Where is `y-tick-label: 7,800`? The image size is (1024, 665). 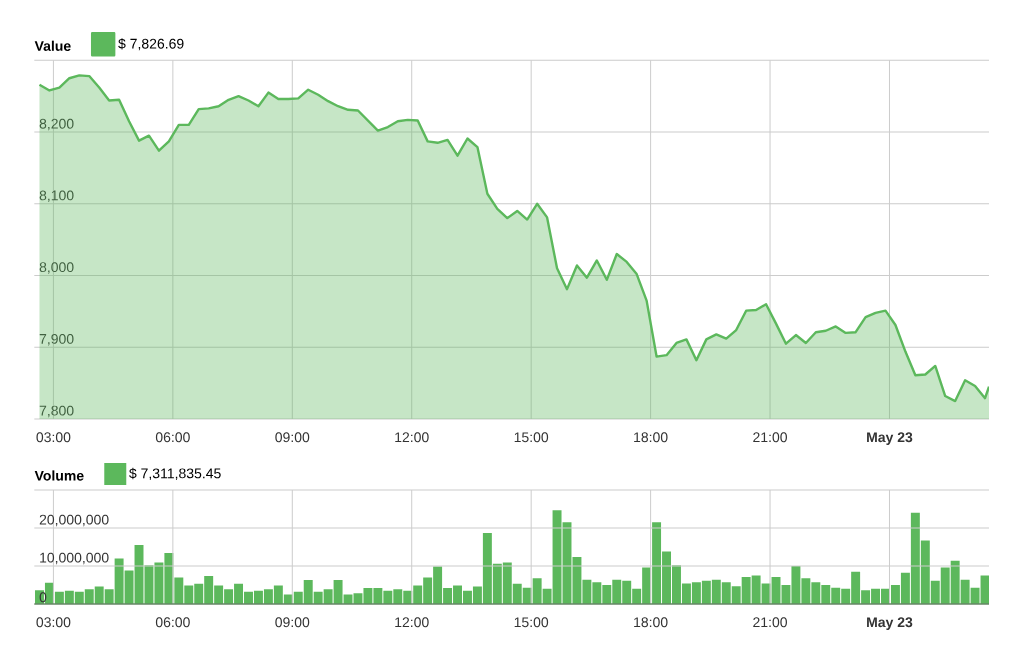 y-tick-label: 7,800 is located at coordinates (56, 411).